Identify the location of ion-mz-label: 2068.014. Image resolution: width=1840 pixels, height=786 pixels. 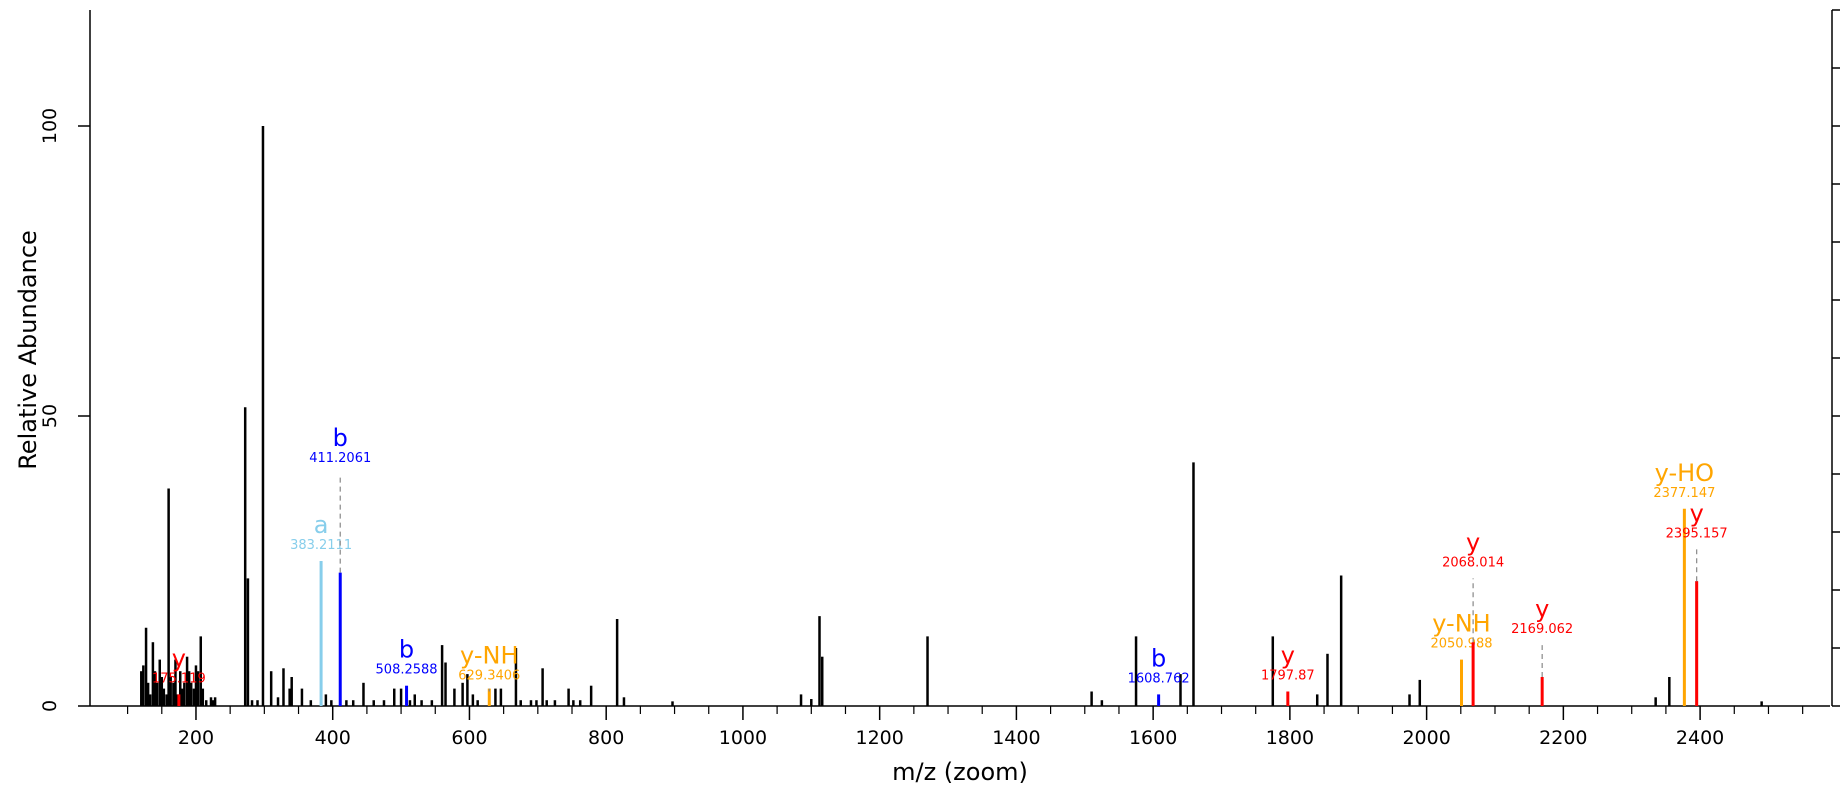
(1473, 562).